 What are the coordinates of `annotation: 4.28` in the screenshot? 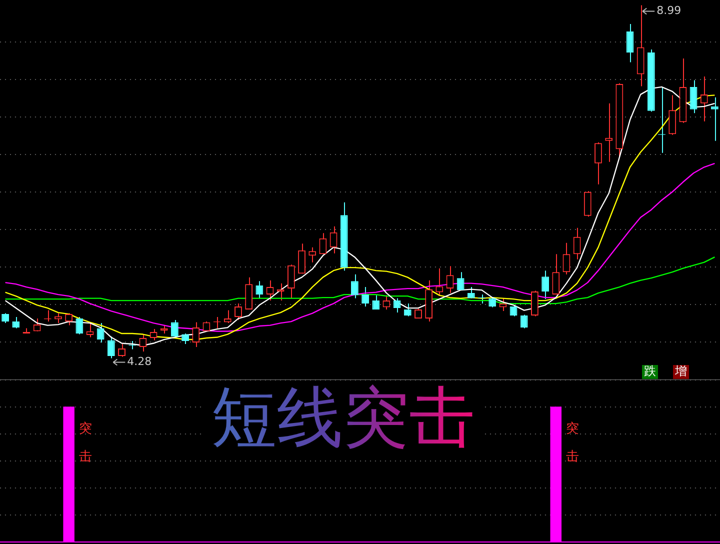 It's located at (139, 361).